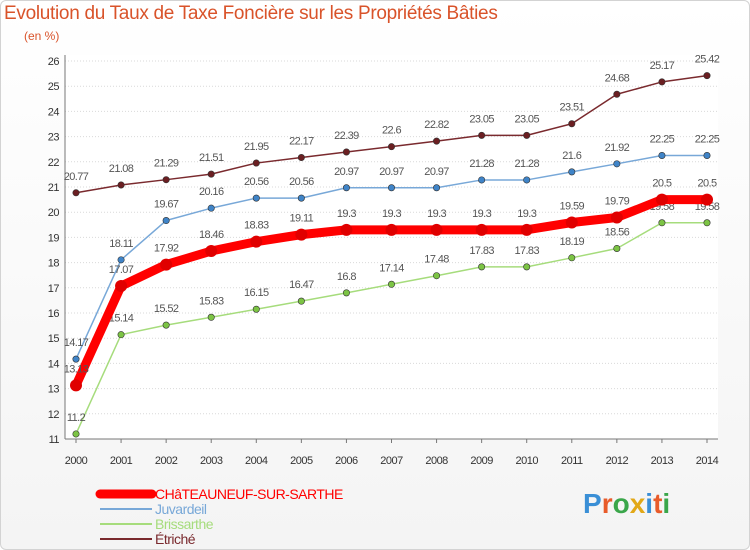  I want to click on data-label: 21.29, so click(166, 164).